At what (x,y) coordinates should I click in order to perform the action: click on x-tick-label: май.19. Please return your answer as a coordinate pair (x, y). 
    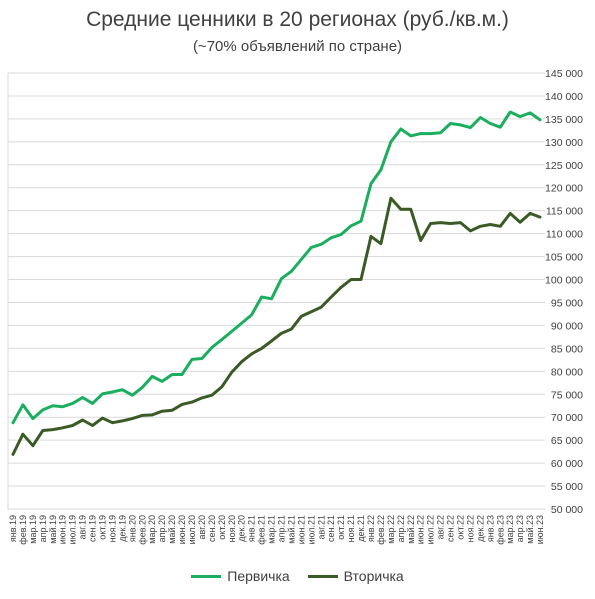
    Looking at the image, I should click on (53, 529).